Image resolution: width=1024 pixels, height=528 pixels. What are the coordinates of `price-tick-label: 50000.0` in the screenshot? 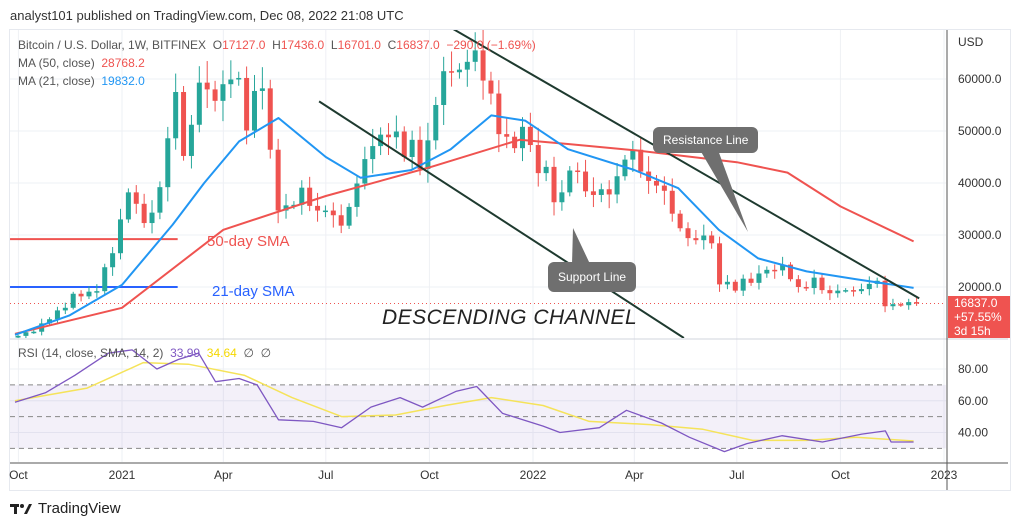 It's located at (980, 131).